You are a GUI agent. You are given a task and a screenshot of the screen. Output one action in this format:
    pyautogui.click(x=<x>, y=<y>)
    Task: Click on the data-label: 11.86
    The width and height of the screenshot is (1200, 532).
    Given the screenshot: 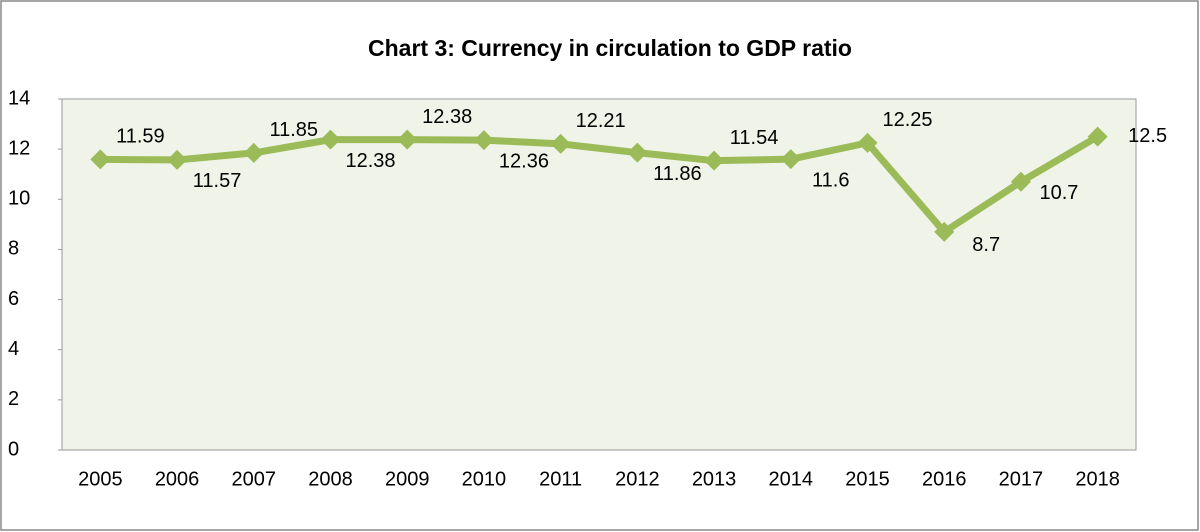 What is the action you would take?
    pyautogui.click(x=677, y=174)
    